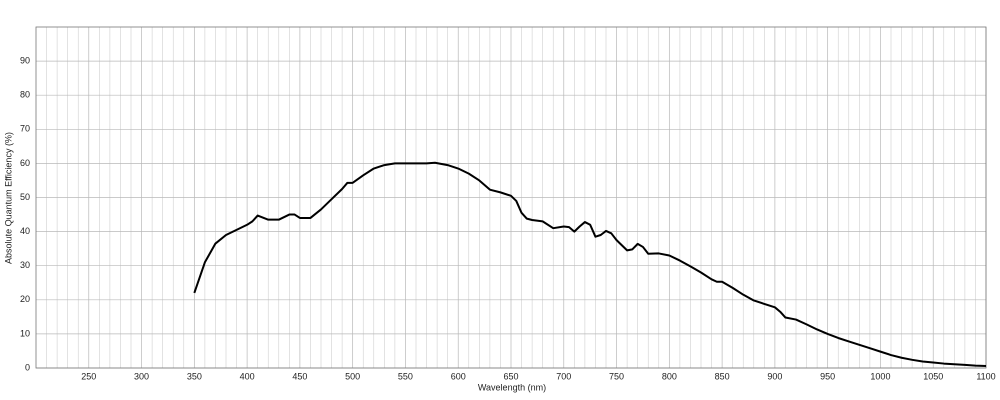  Describe the element at coordinates (25, 60) in the screenshot. I see `y-tick-label: 90` at that location.